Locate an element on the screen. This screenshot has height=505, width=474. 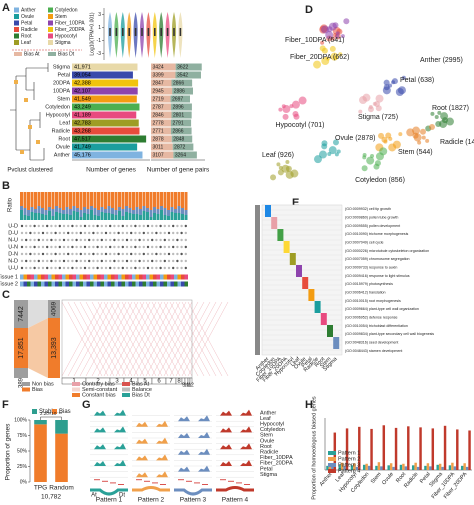
y-tick-label: 75% is located at coordinates (22, 436).